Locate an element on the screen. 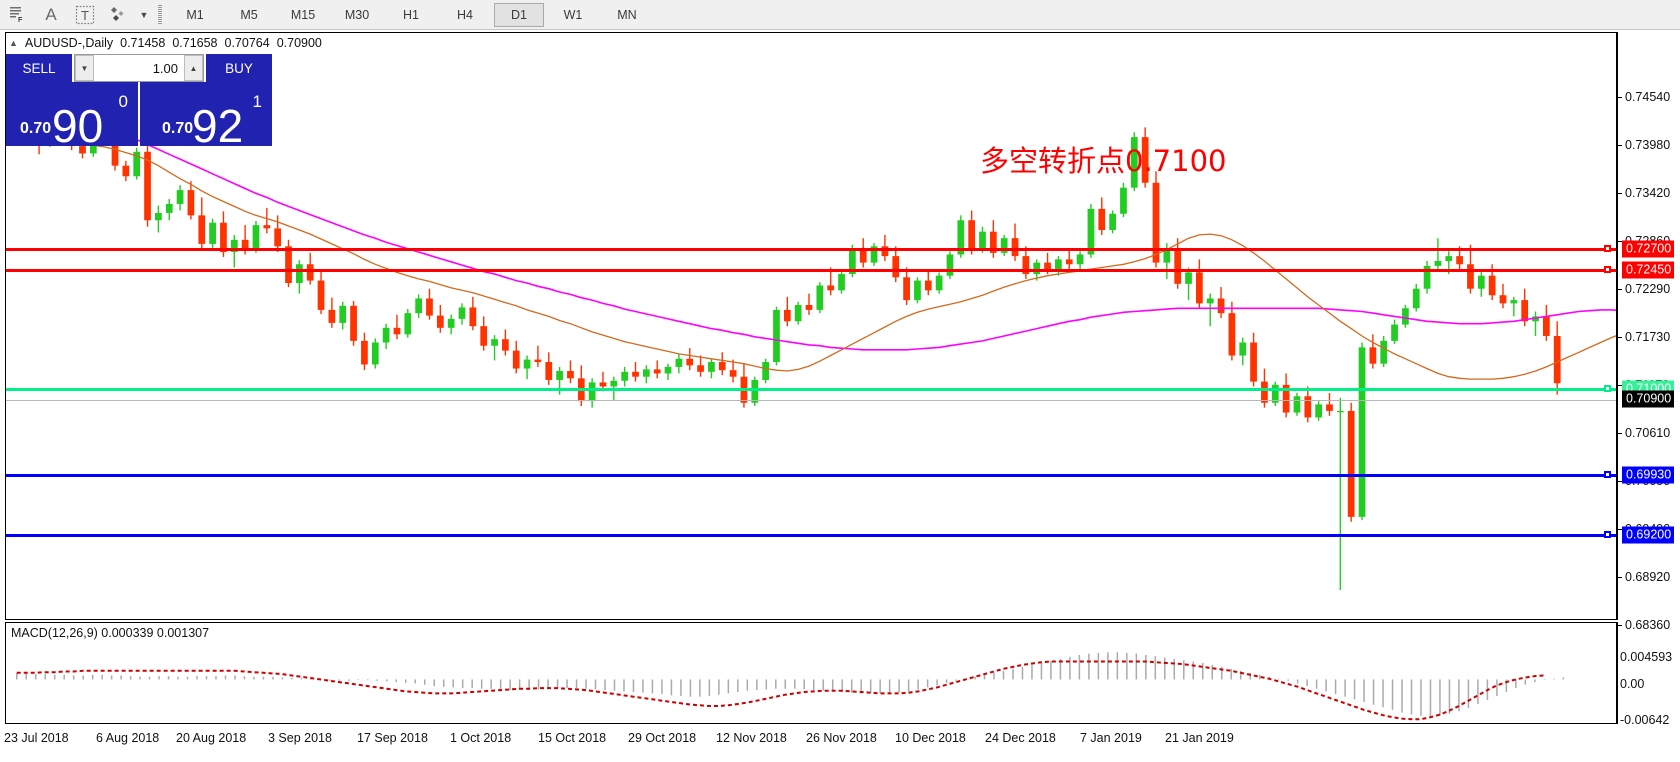 This screenshot has width=1680, height=762. timeframe-h1: H1 is located at coordinates (411, 14).